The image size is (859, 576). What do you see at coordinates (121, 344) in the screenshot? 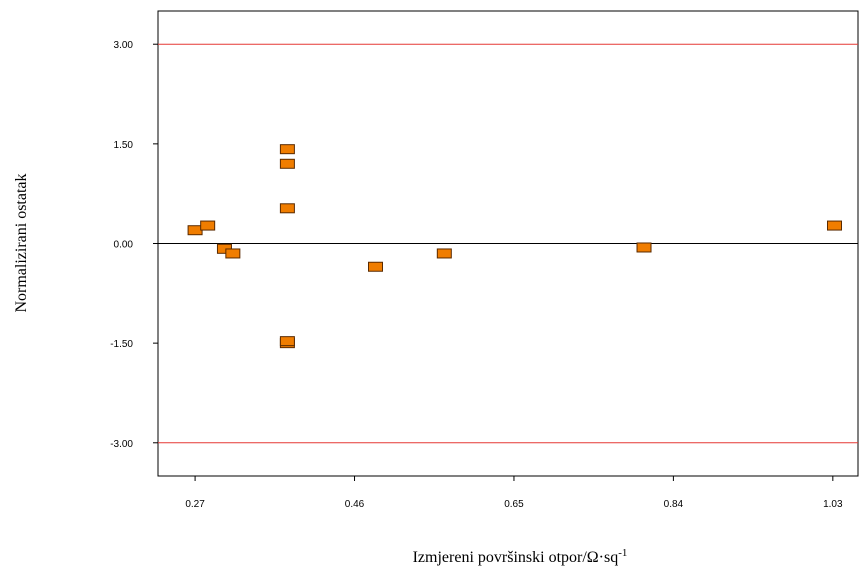
I see `y-tick-label: -1.50` at bounding box center [121, 344].